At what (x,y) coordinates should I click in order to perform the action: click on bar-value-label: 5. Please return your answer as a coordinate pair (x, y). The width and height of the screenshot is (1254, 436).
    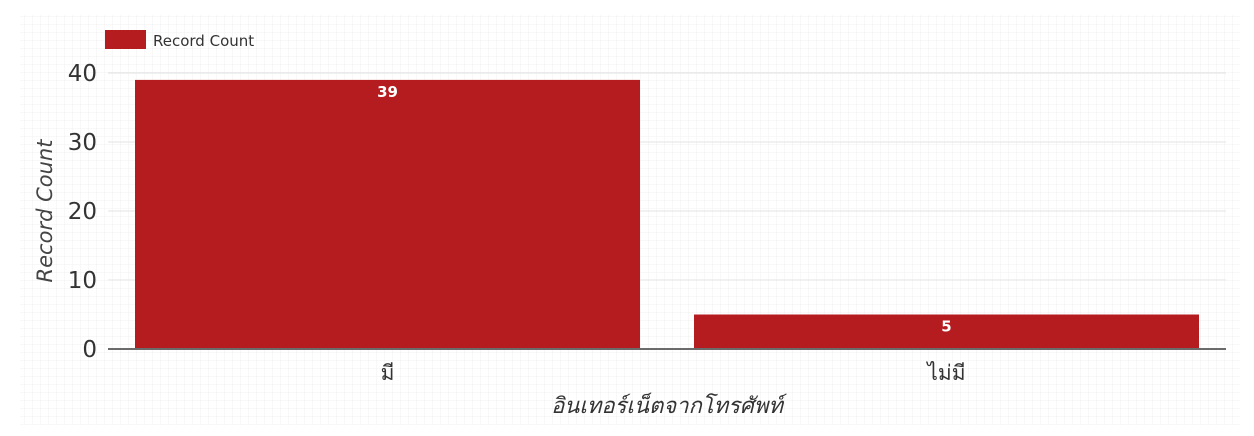
    Looking at the image, I should click on (946, 327).